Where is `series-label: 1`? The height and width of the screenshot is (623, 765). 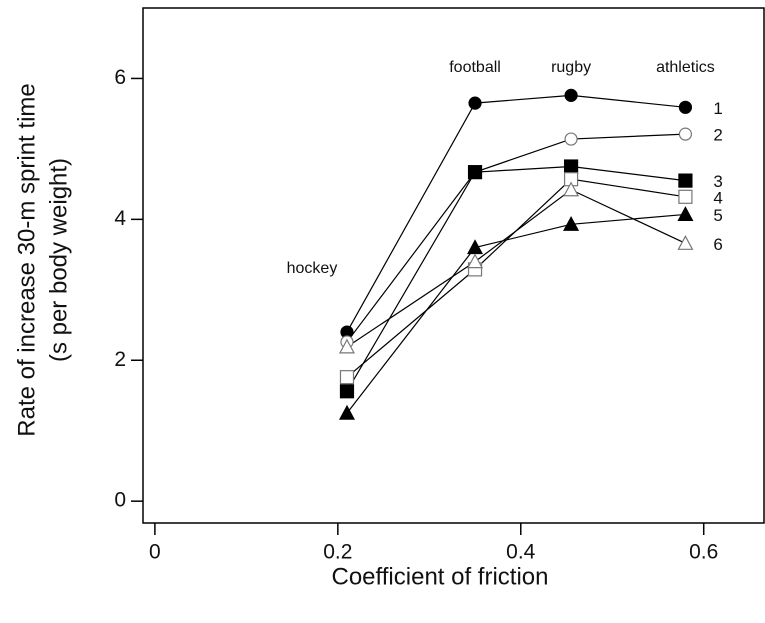 series-label: 1 is located at coordinates (717, 108).